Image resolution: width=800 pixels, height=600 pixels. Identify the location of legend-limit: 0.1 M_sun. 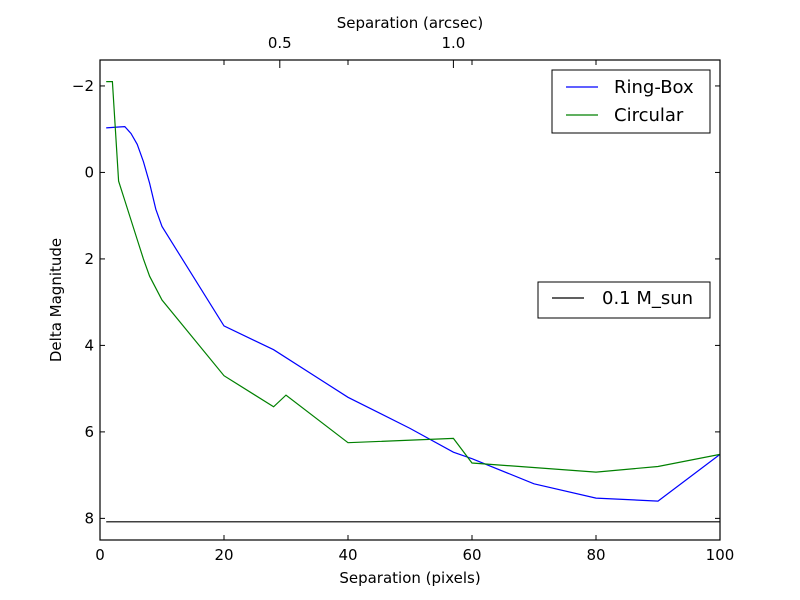
(624, 300).